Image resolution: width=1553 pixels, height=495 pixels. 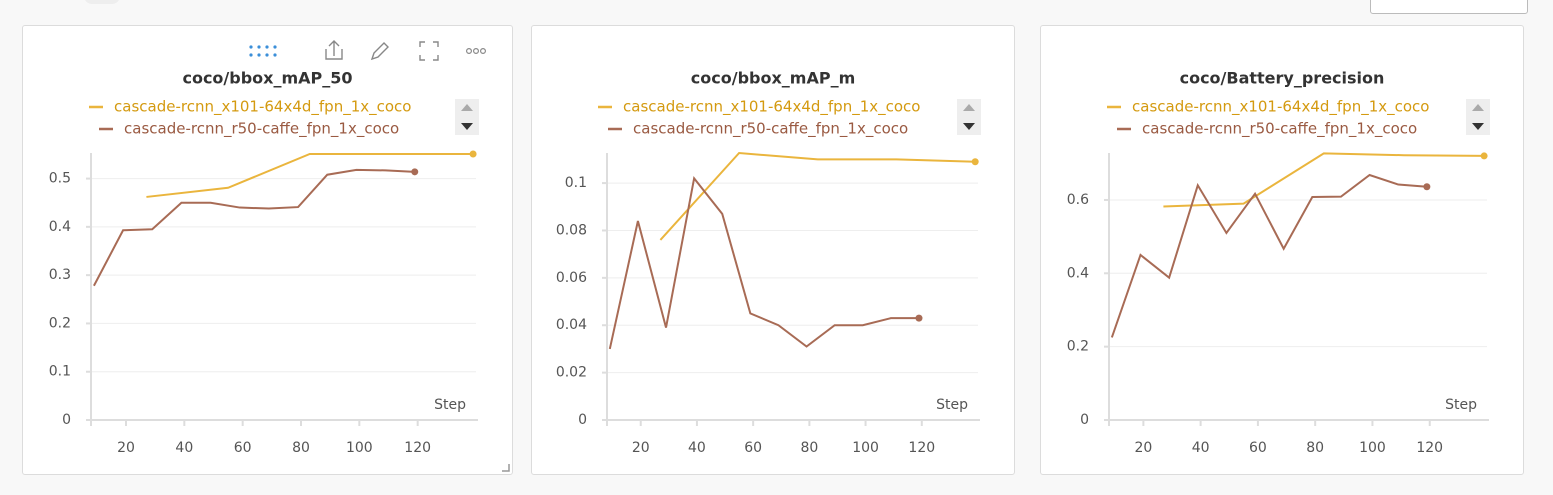 What do you see at coordinates (60, 275) in the screenshot?
I see `y-tick-label: 0.3` at bounding box center [60, 275].